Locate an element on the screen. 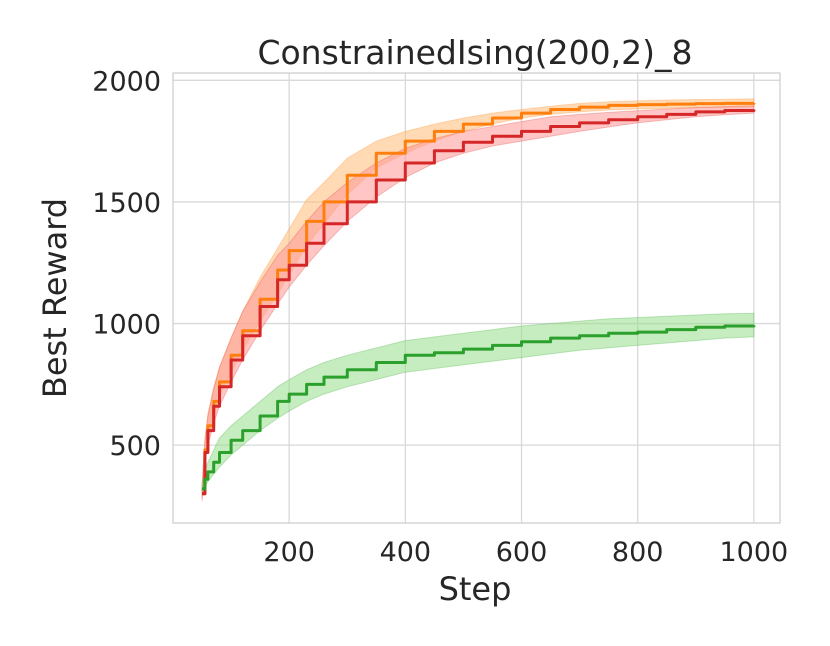 This screenshot has height=646, width=830. y-tick-label: 500 is located at coordinates (135, 446).